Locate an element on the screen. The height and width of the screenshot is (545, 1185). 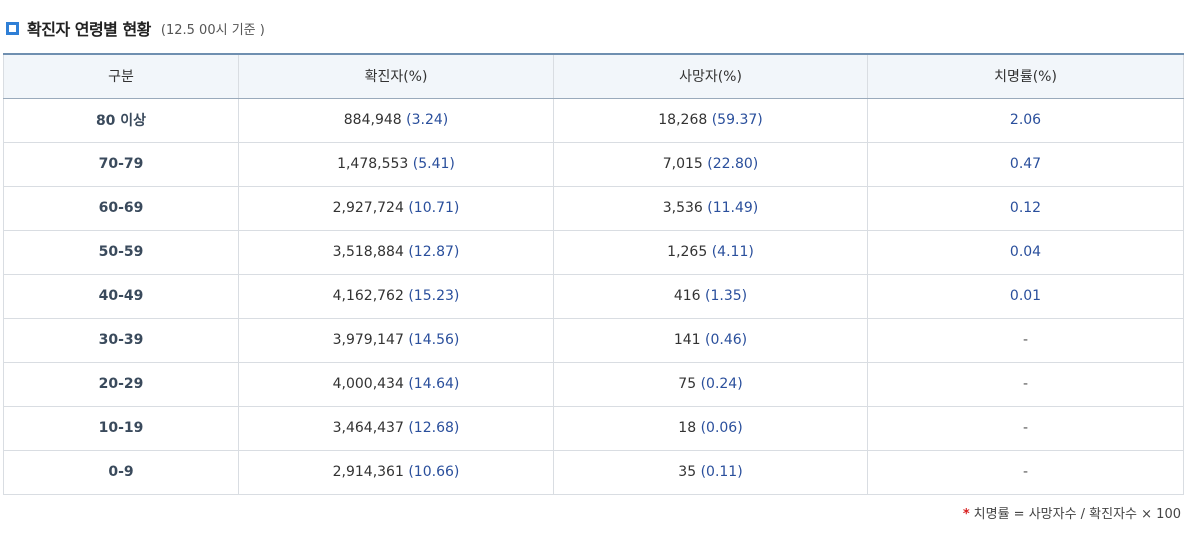
cases-value: 4,162,762 is located at coordinates (368, 296).